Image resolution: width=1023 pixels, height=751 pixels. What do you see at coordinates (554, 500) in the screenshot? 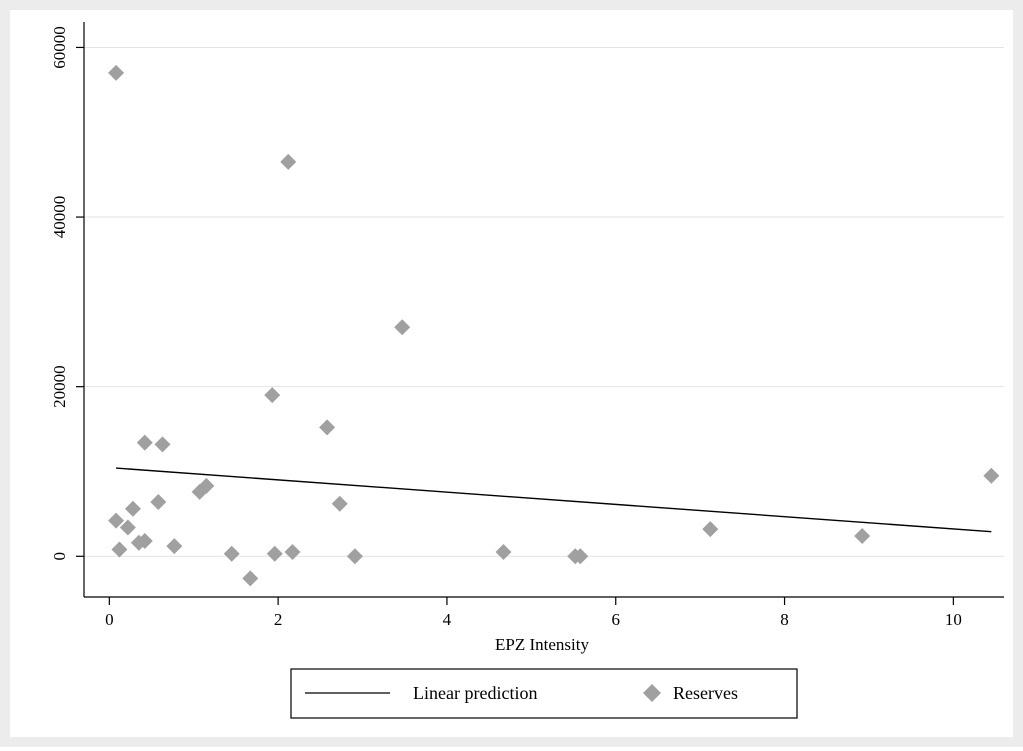
I see `linear-prediction-line` at bounding box center [554, 500].